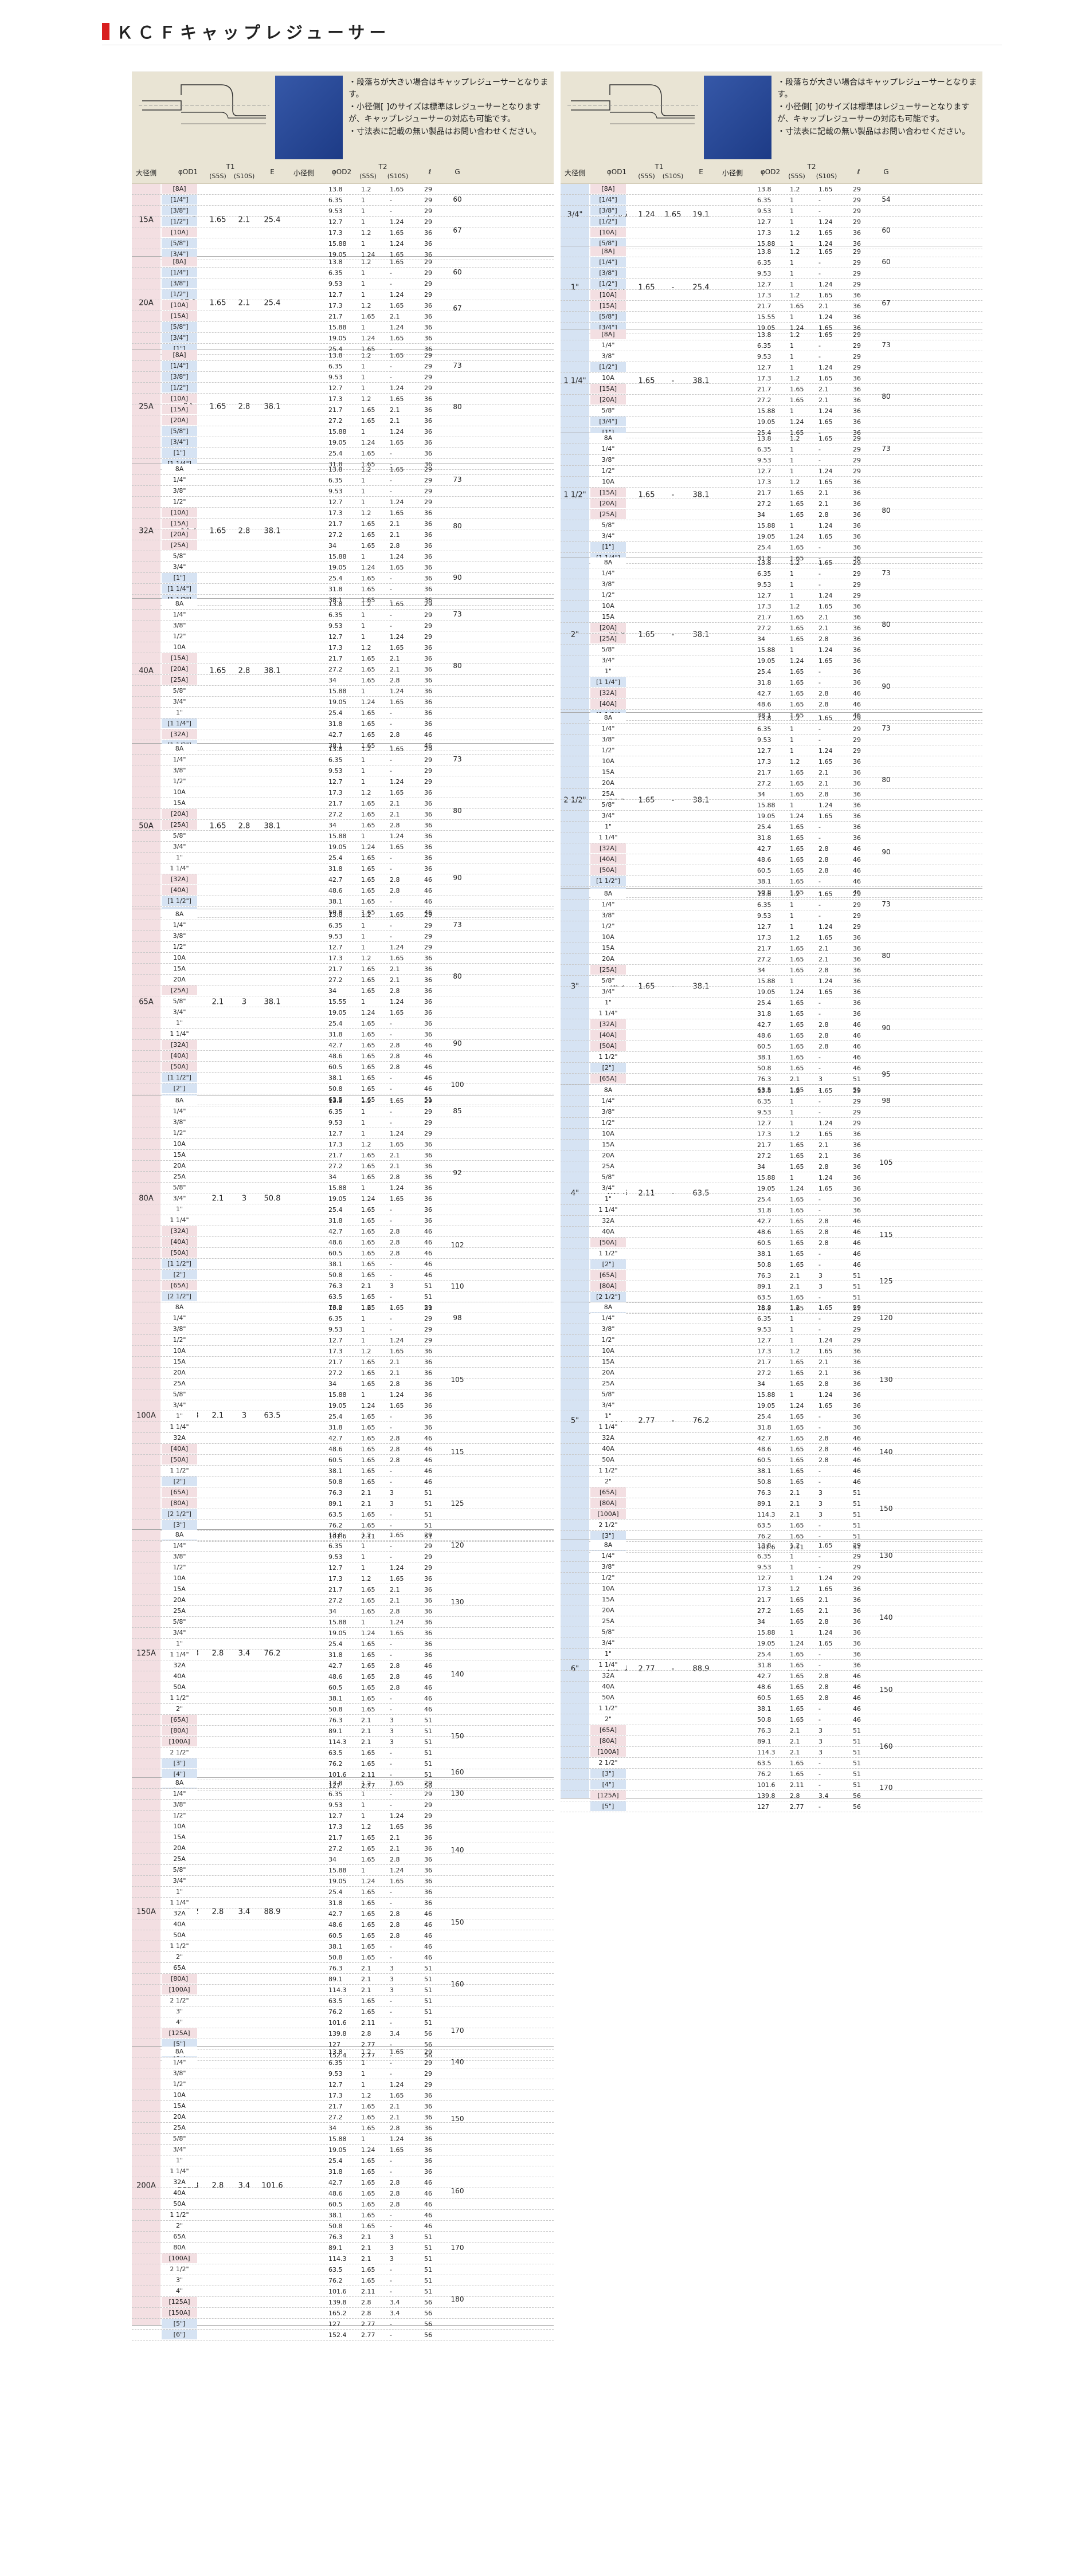 Image resolution: width=1081 pixels, height=2576 pixels. Describe the element at coordinates (608, 772) in the screenshot. I see `small-size: 15A` at that location.